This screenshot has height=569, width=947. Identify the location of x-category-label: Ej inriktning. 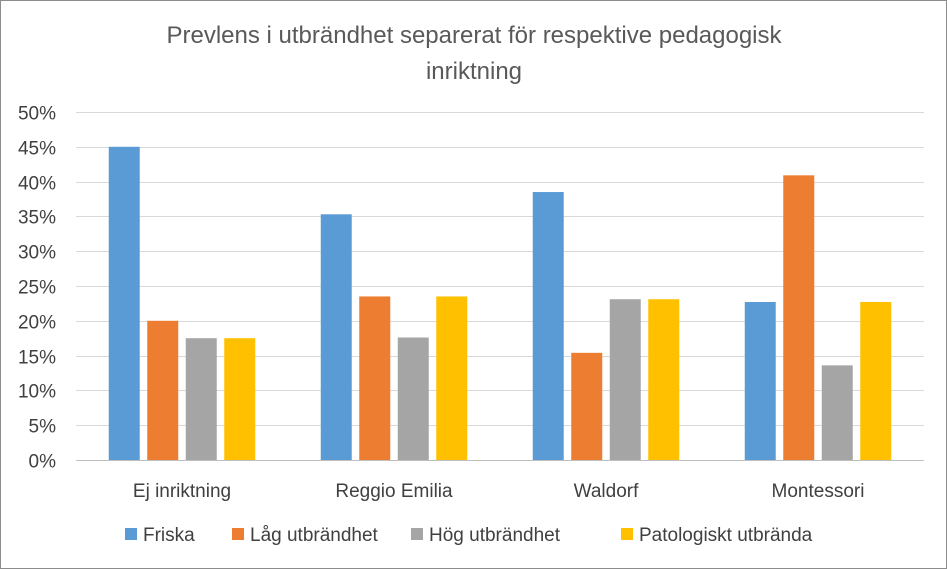
(182, 491).